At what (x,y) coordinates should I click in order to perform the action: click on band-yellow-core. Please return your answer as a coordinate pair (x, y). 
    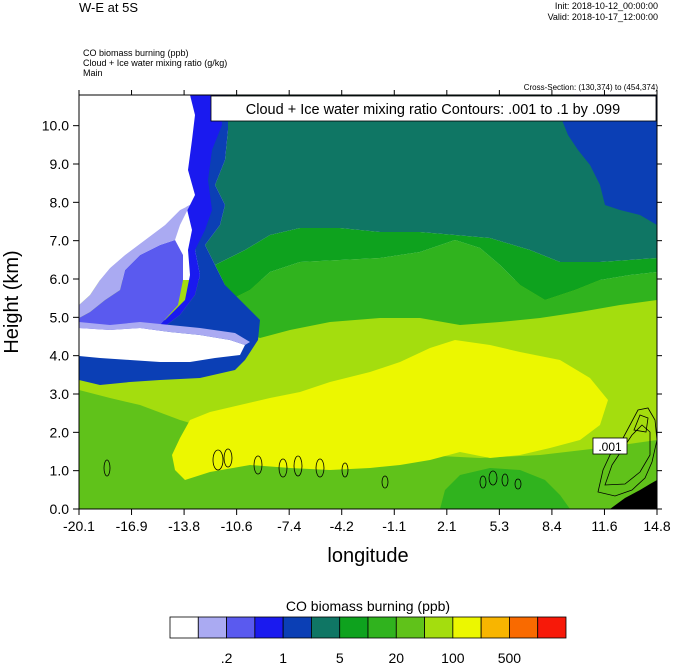
    Looking at the image, I should click on (390, 410).